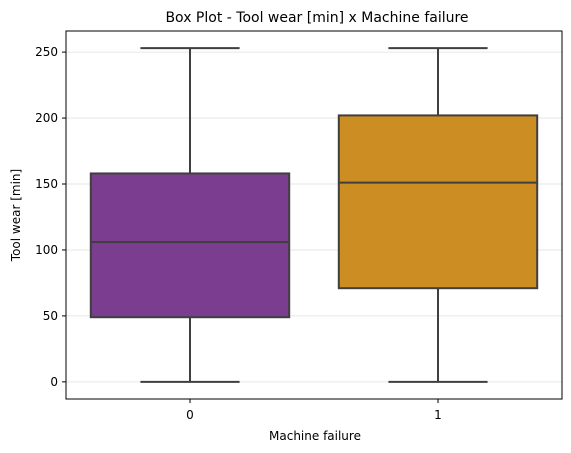  Describe the element at coordinates (315, 436) in the screenshot. I see `x-axis-label: Machine failure` at that location.